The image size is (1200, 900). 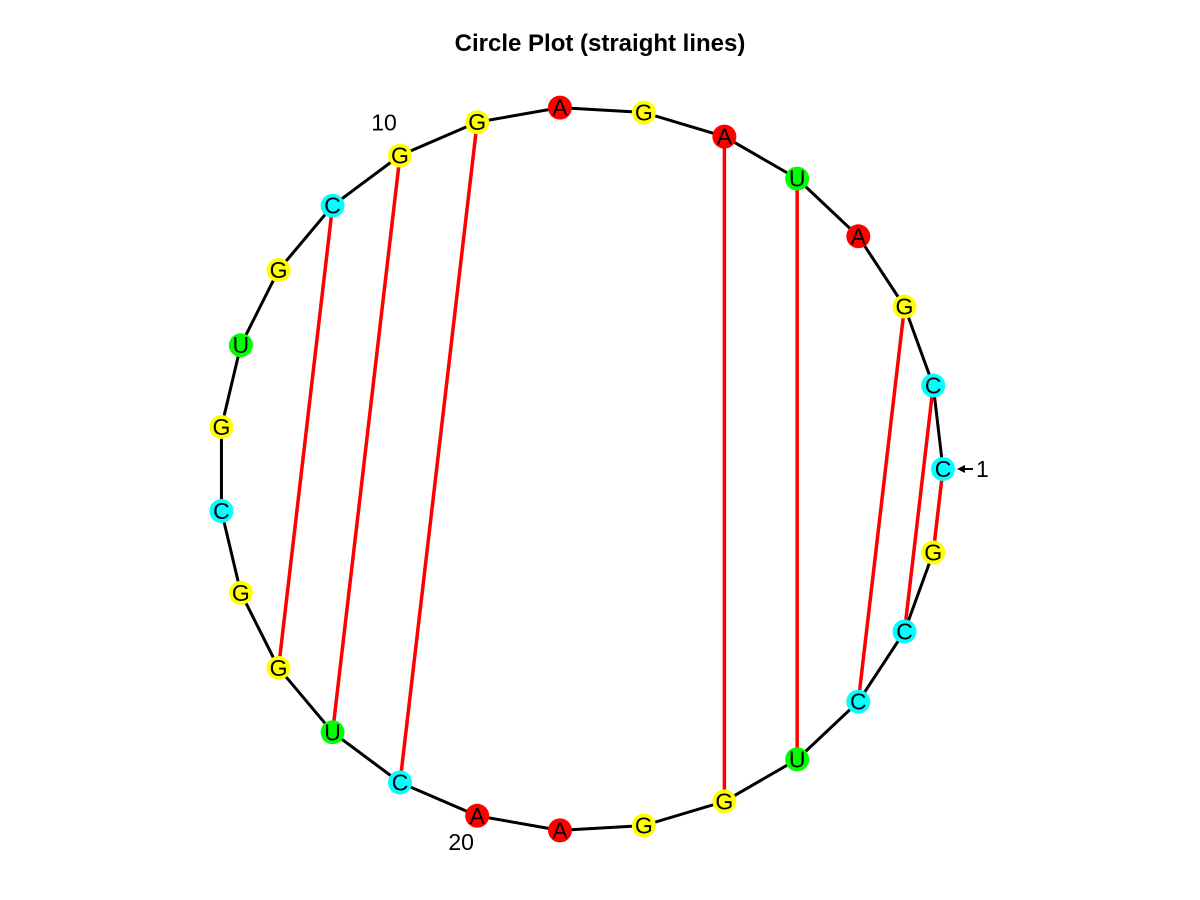 I want to click on nucleotide-2: C, so click(x=933, y=386).